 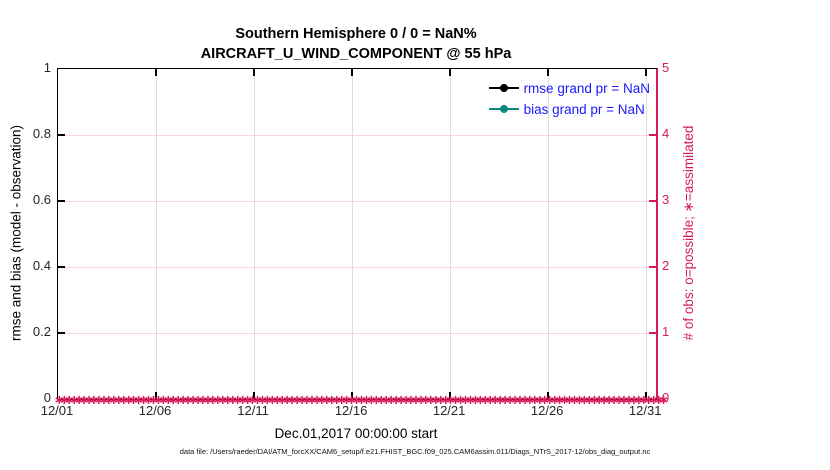 What do you see at coordinates (356, 433) in the screenshot?
I see `x-axis-label: Dec.01,2017 00:00:00 start` at bounding box center [356, 433].